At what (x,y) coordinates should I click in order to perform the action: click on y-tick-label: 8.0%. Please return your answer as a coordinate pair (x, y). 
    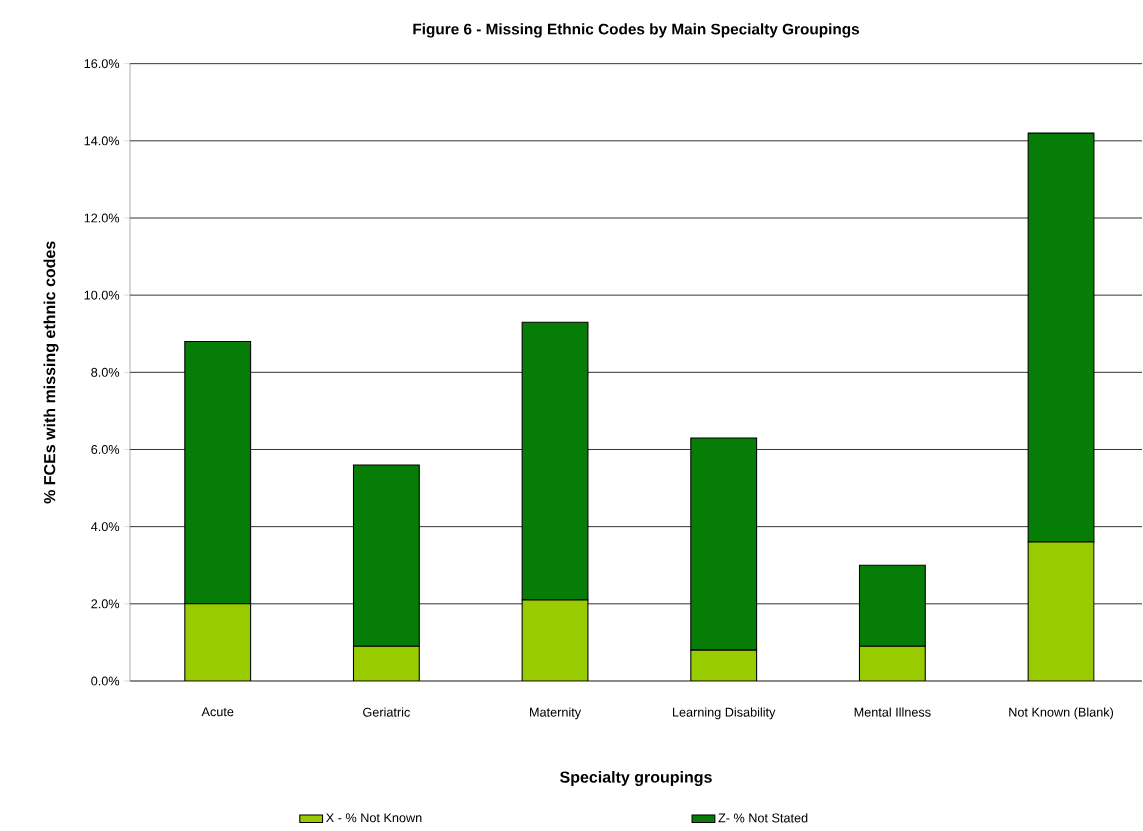
    Looking at the image, I should click on (105, 372).